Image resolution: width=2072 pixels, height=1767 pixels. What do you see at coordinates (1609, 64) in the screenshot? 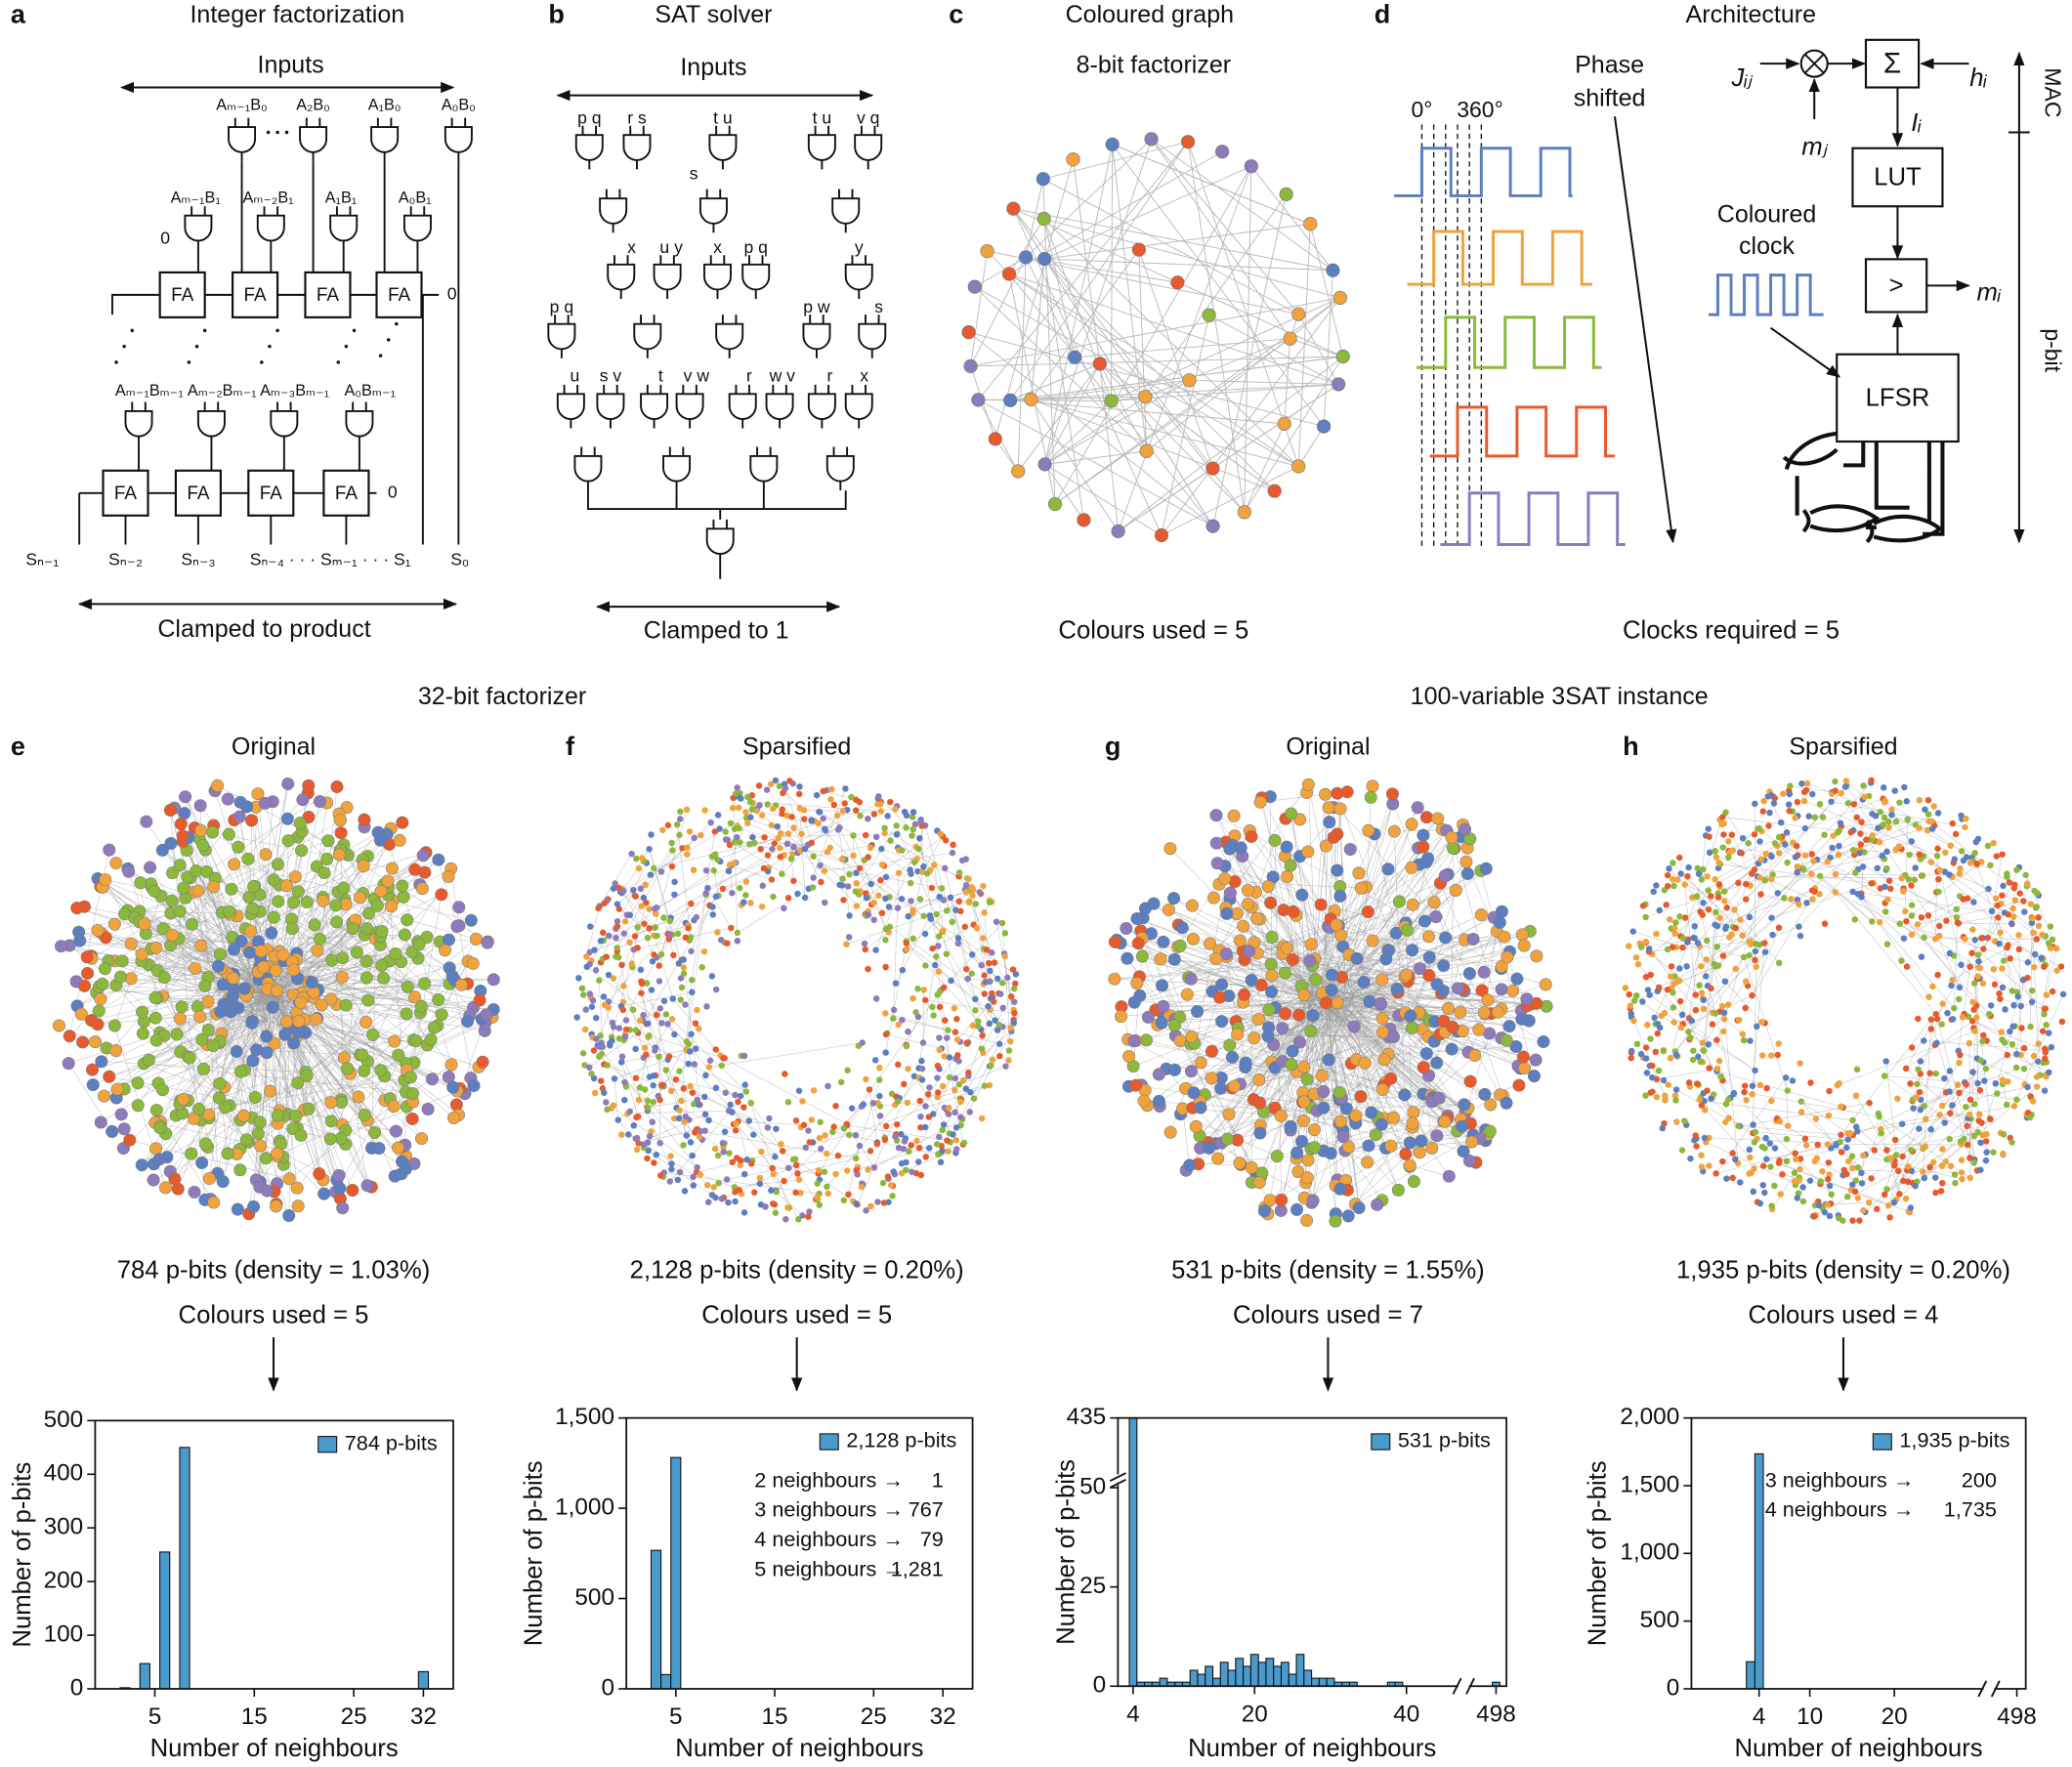
I see `label: Phase` at bounding box center [1609, 64].